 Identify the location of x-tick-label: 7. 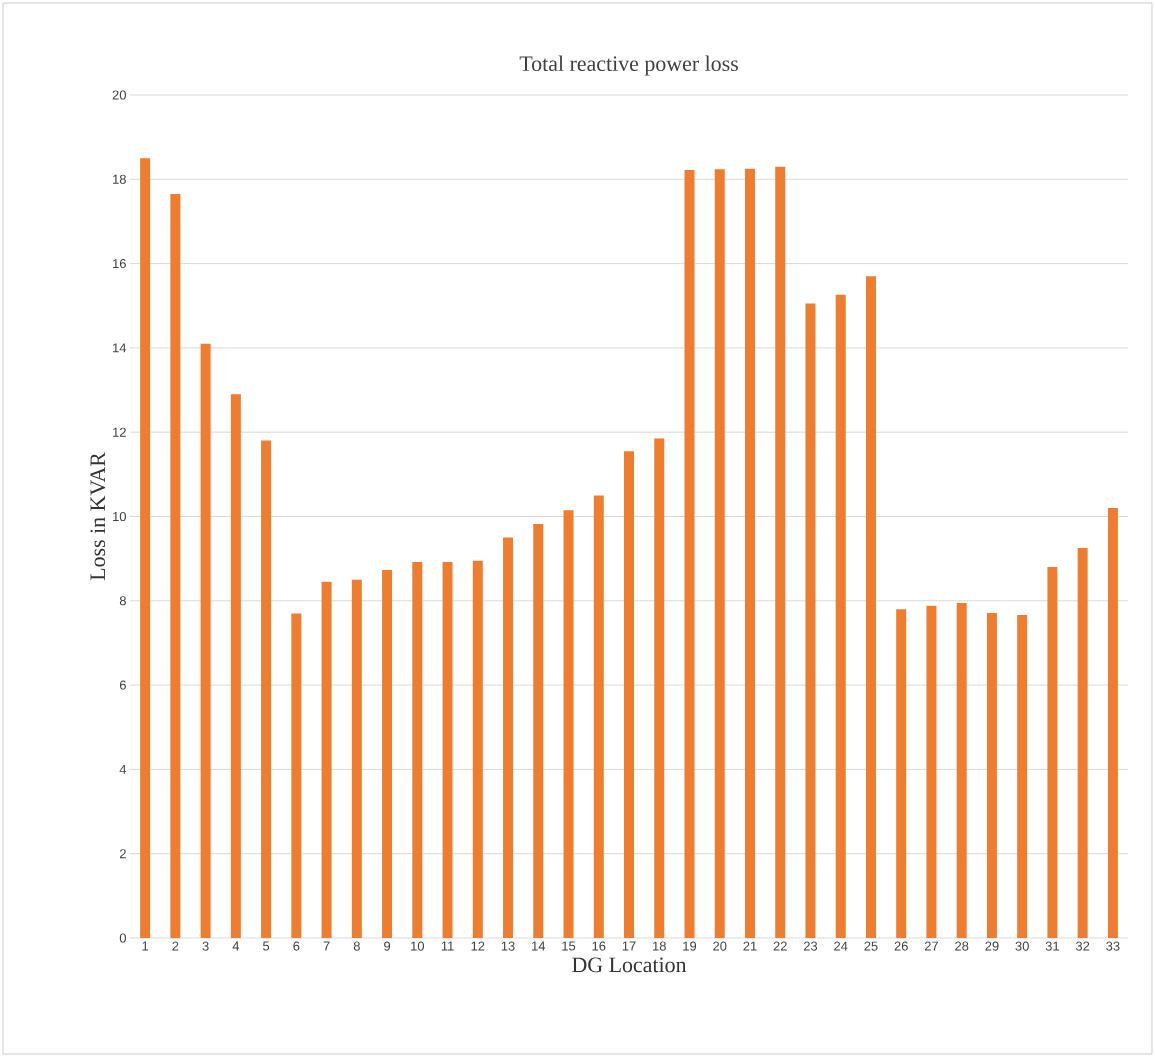
(326, 946).